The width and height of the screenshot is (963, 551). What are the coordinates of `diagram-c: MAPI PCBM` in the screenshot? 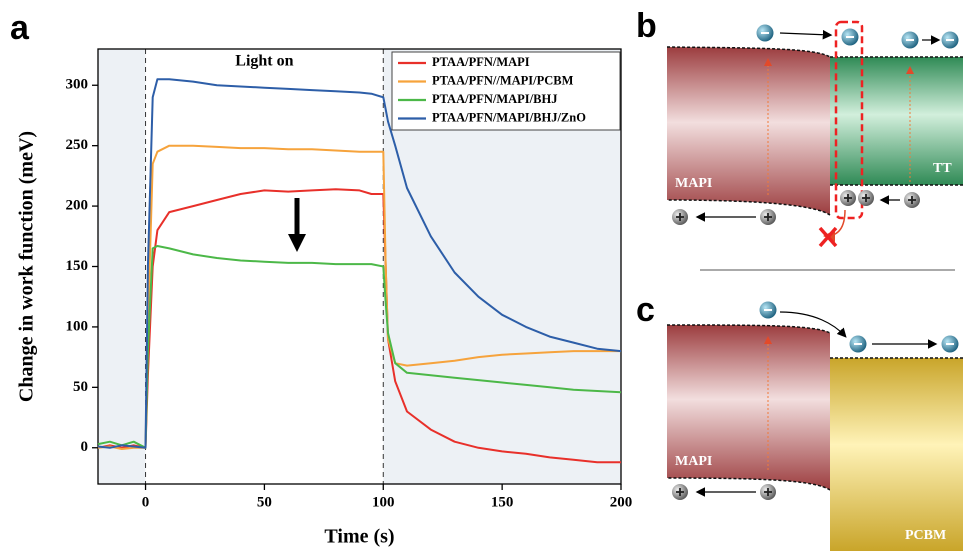 It's located at (814, 426).